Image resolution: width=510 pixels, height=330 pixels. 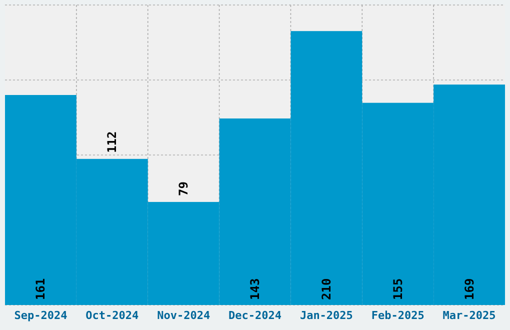 I want to click on data-label: 210, so click(x=326, y=289).